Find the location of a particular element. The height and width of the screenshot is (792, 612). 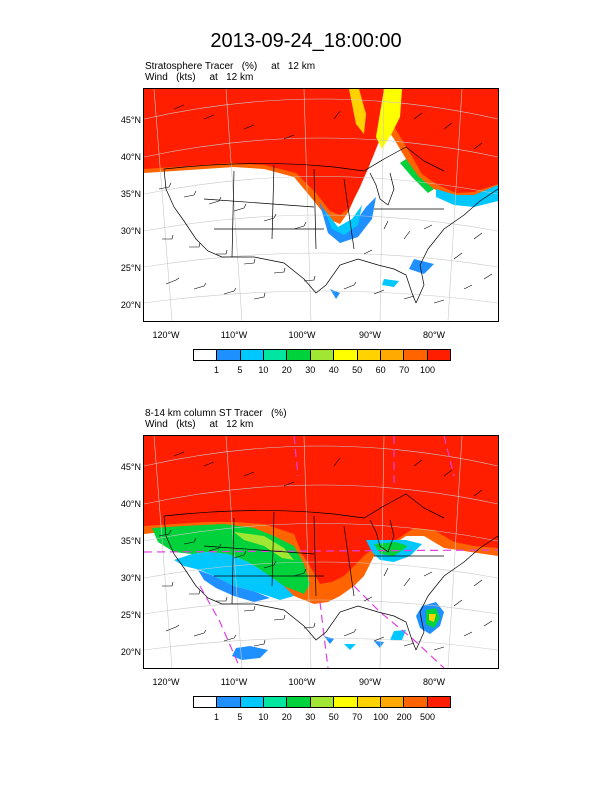

panel1-lat-label: 25°N is located at coordinates (130, 268).